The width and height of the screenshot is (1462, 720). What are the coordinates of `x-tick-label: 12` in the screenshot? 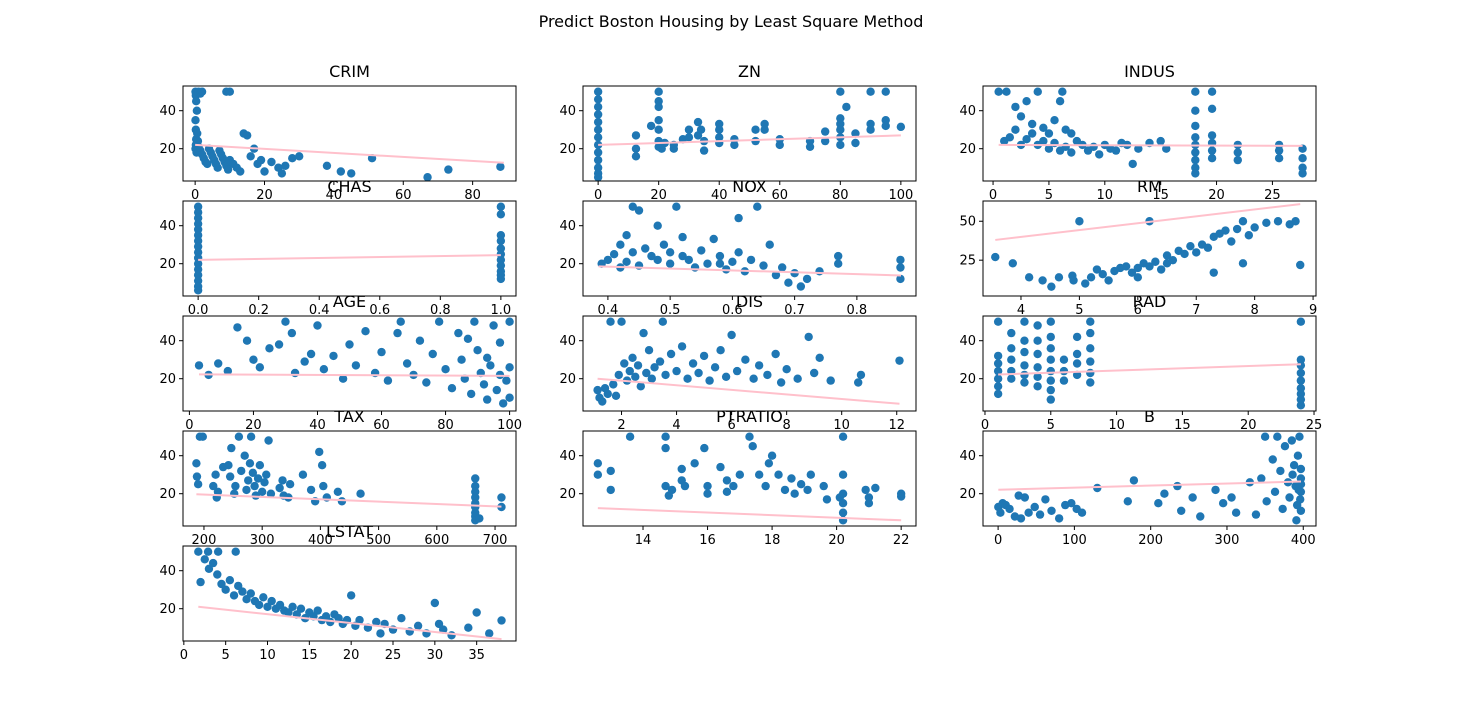 It's located at (896, 425).